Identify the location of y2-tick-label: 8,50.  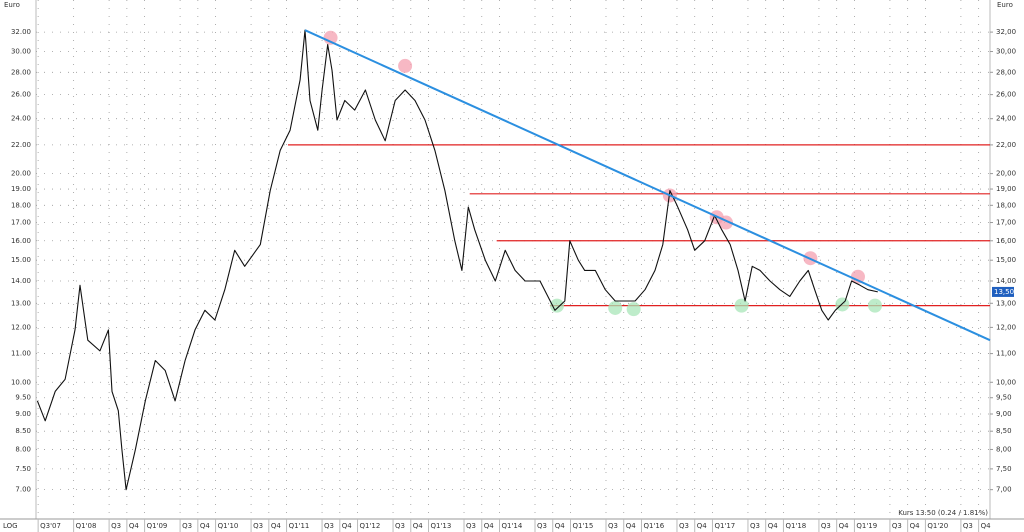
(1004, 431).